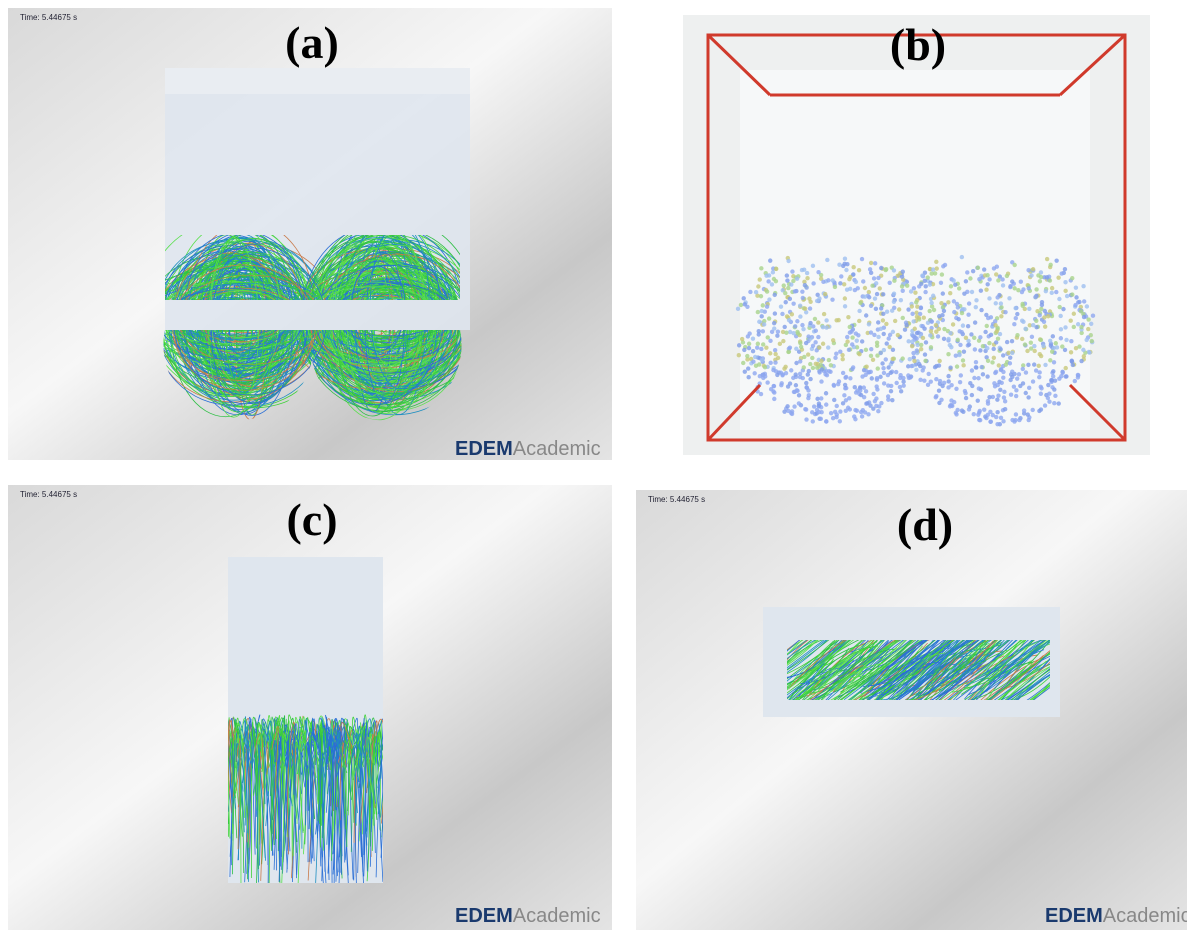  I want to click on logo-bold: EDEM, so click(484, 449).